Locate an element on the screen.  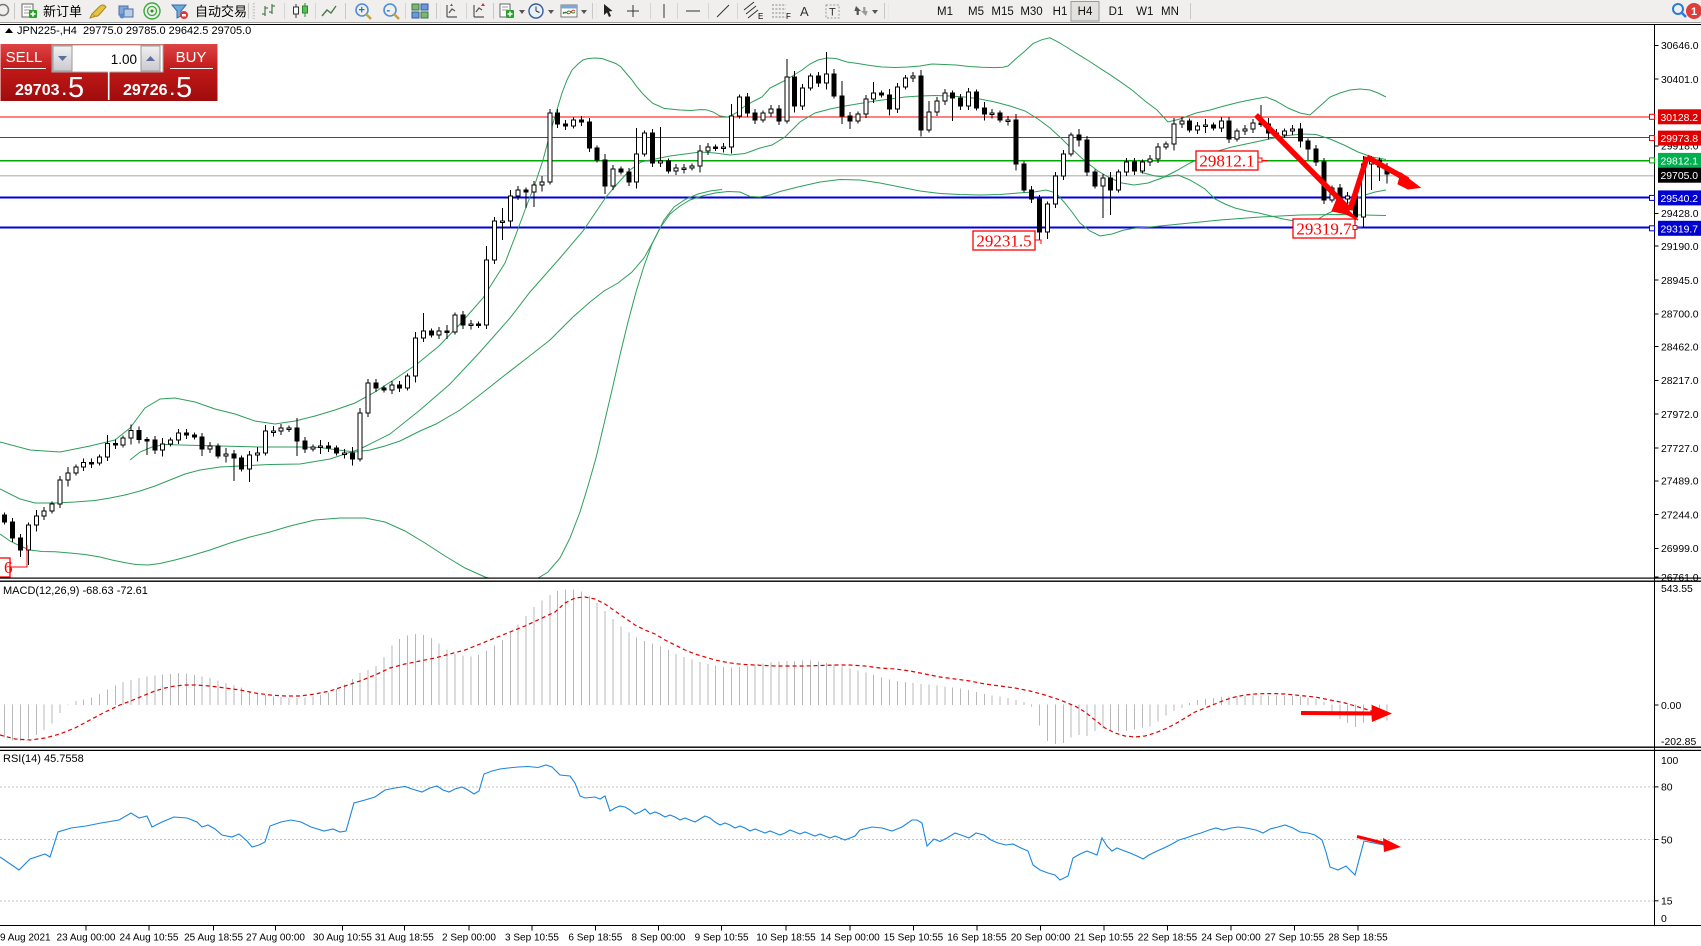
svg-text: 31 Aug 18:55 is located at coordinates (404, 938).